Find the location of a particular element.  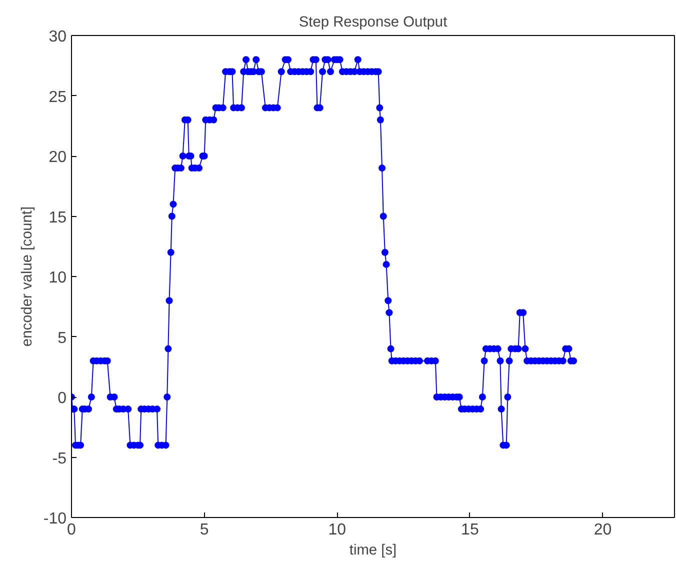

y-tick-label: 20 is located at coordinates (57, 157).